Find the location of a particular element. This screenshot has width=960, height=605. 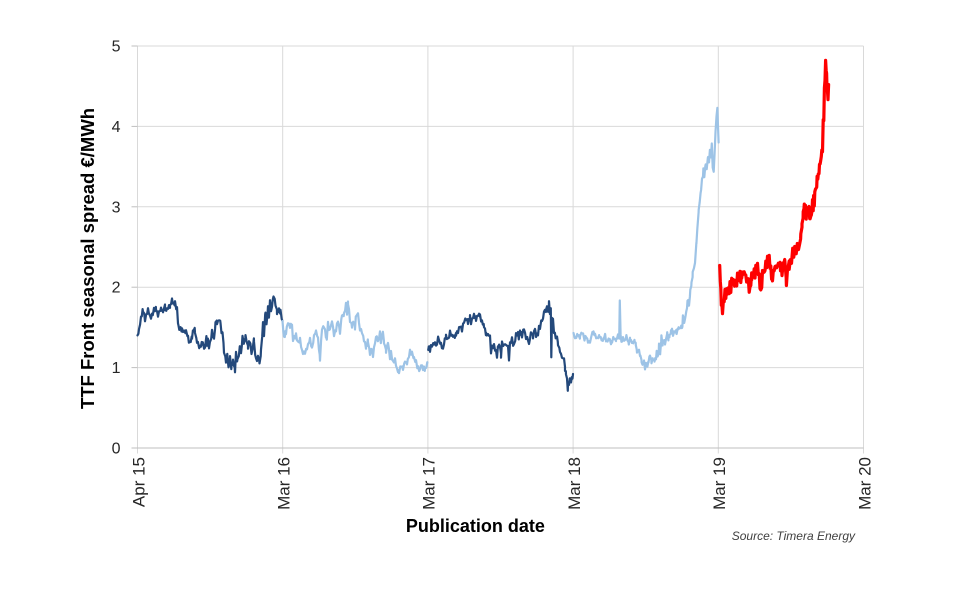

svg-text: Publication date is located at coordinates (475, 526).